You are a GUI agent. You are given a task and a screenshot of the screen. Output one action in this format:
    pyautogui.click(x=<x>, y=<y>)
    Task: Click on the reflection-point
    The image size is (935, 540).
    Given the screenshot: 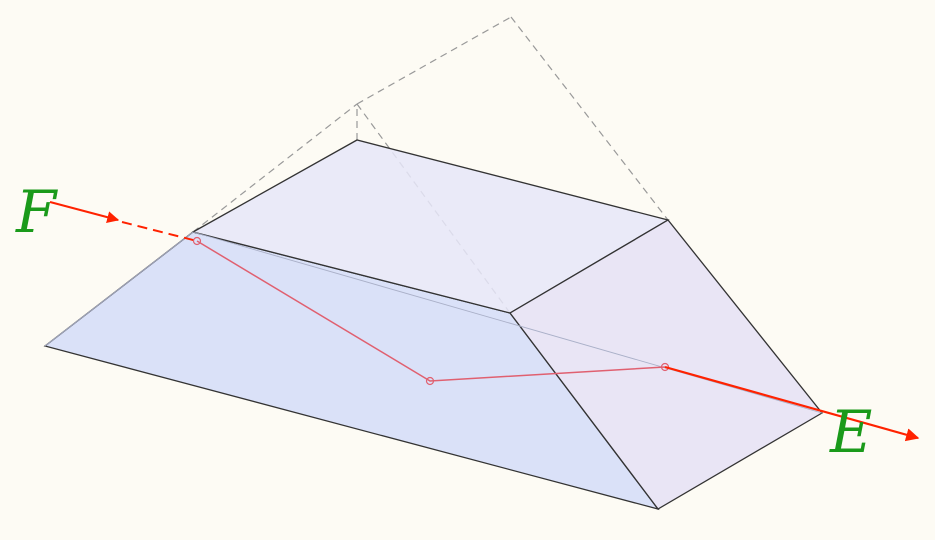 What is the action you would take?
    pyautogui.click(x=430, y=381)
    